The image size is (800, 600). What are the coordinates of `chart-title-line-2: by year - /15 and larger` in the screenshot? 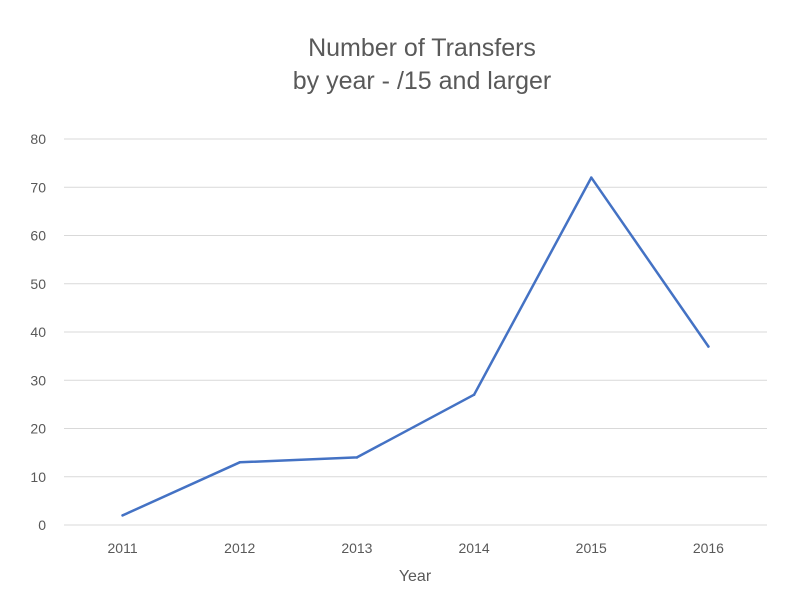 It's located at (422, 81).